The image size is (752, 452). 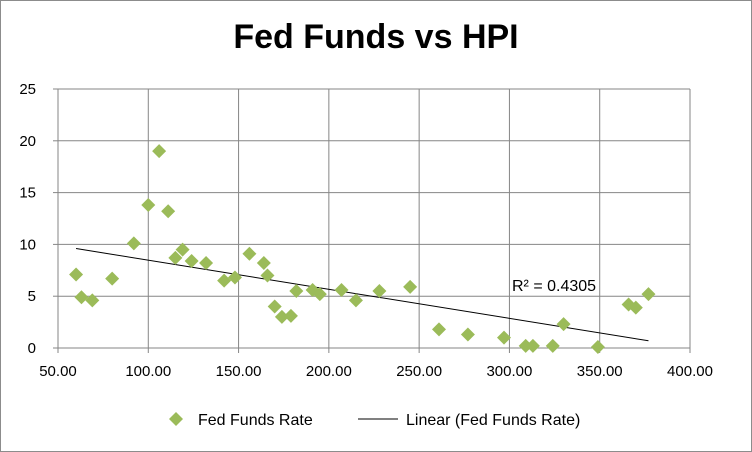 I want to click on x-tick-label: 200.00, so click(x=329, y=371).